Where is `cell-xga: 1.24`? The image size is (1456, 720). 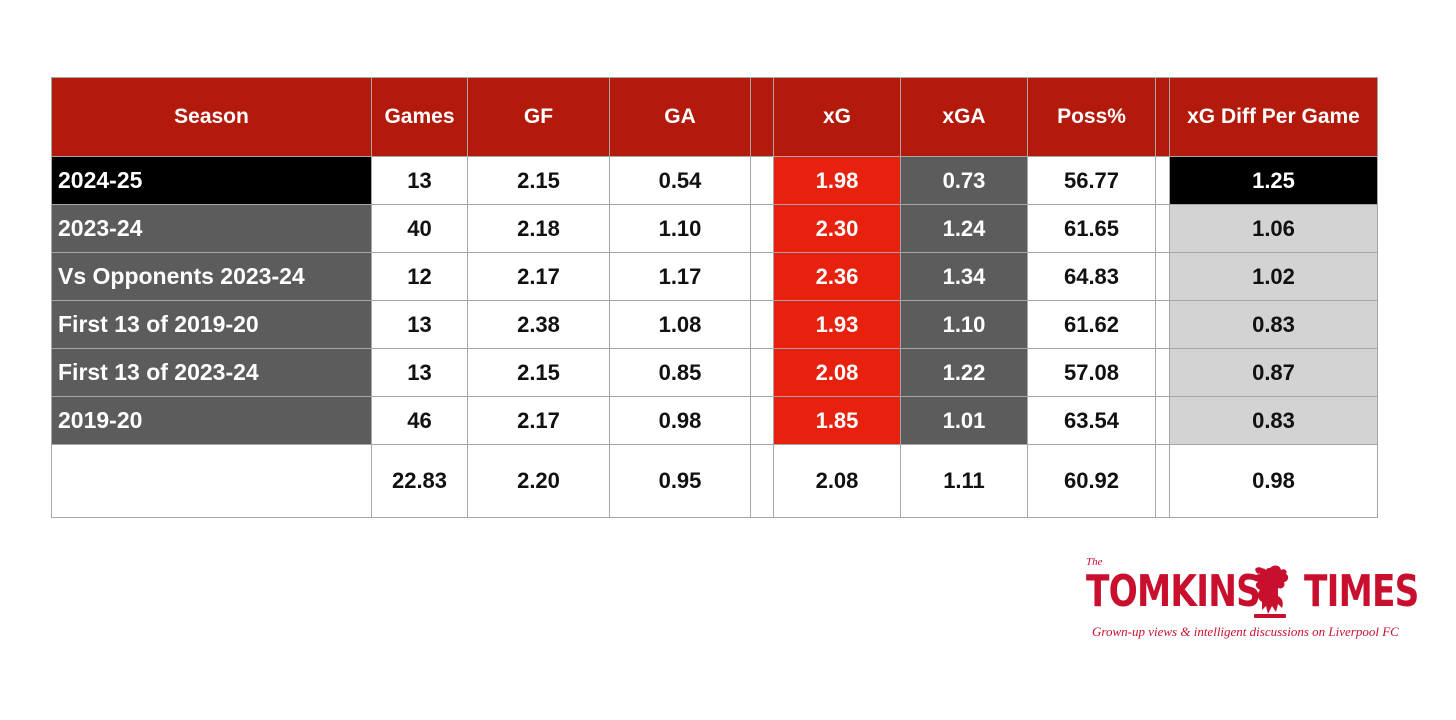 cell-xga: 1.24 is located at coordinates (964, 228).